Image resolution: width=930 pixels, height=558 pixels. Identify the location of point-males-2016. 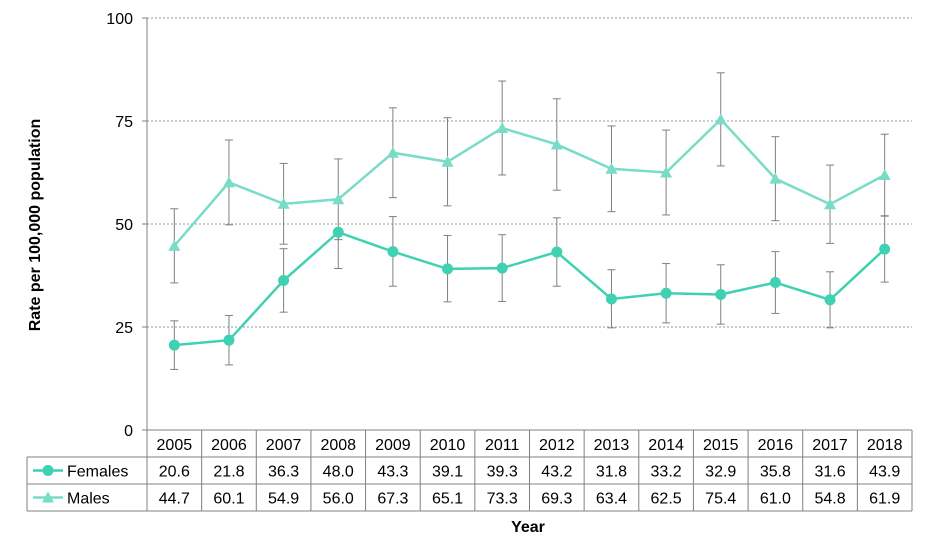
(775, 178).